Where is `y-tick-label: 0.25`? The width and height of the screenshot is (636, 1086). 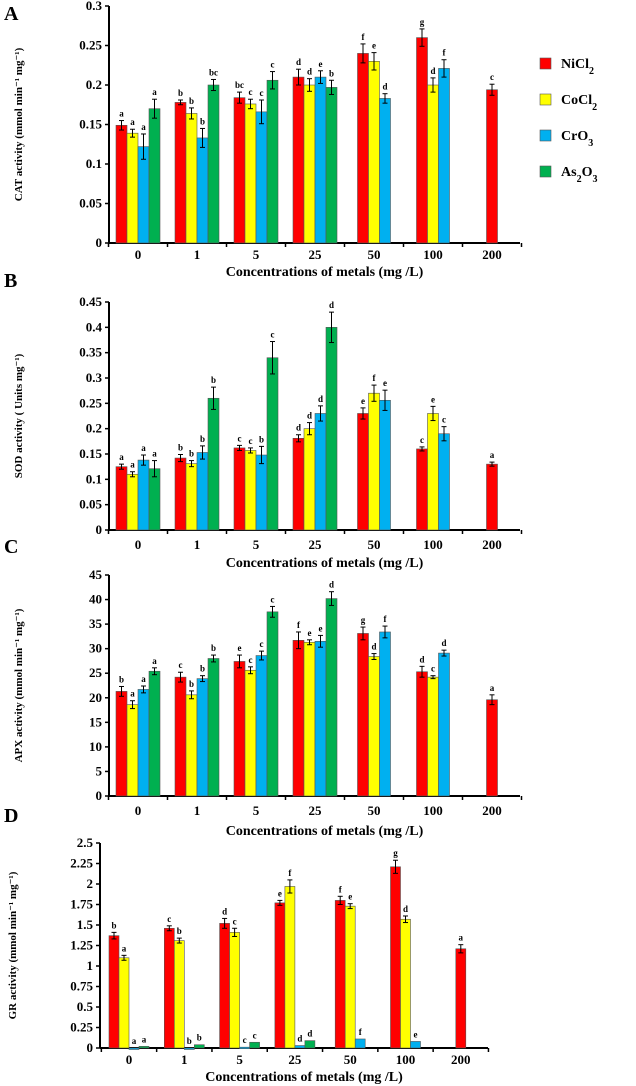
y-tick-label: 0.25 is located at coordinates (81, 1027).